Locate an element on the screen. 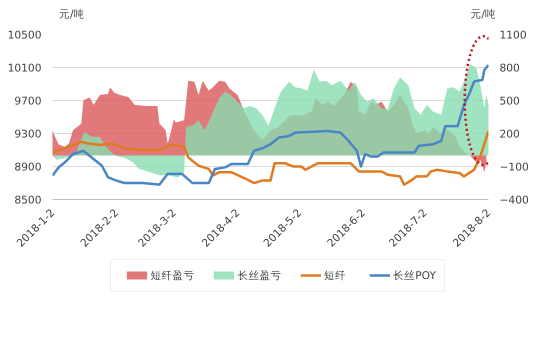 This screenshot has width=554, height=340. legend-label: 短纤盈亏 is located at coordinates (172, 275).